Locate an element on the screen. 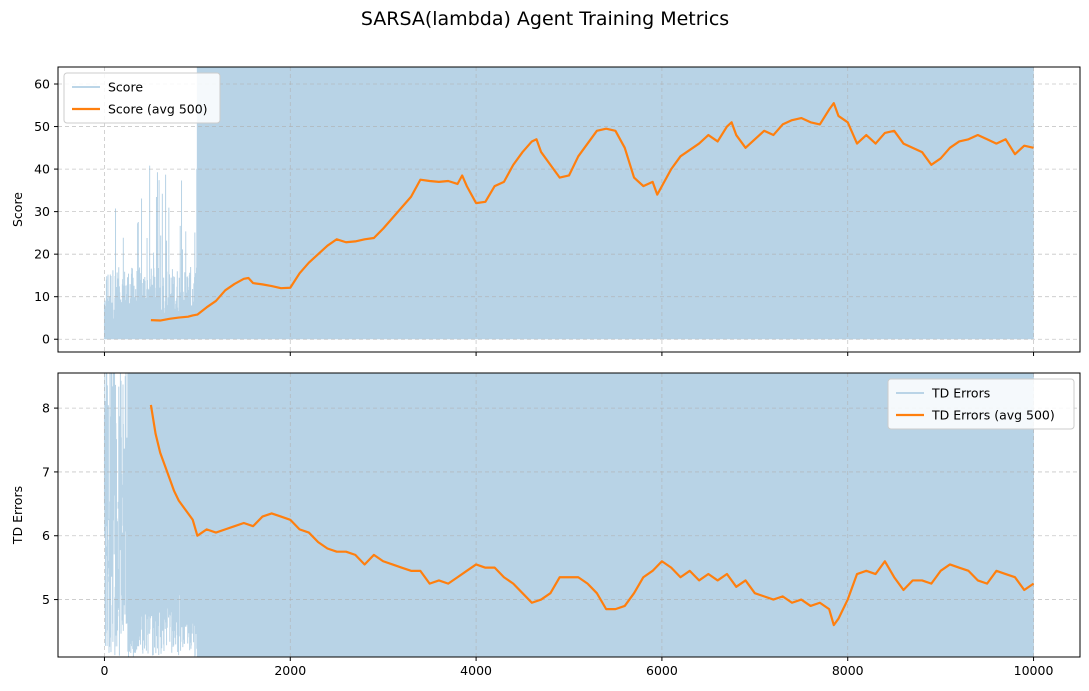 The height and width of the screenshot is (691, 1089). y-tick-label: 30 is located at coordinates (42, 211).